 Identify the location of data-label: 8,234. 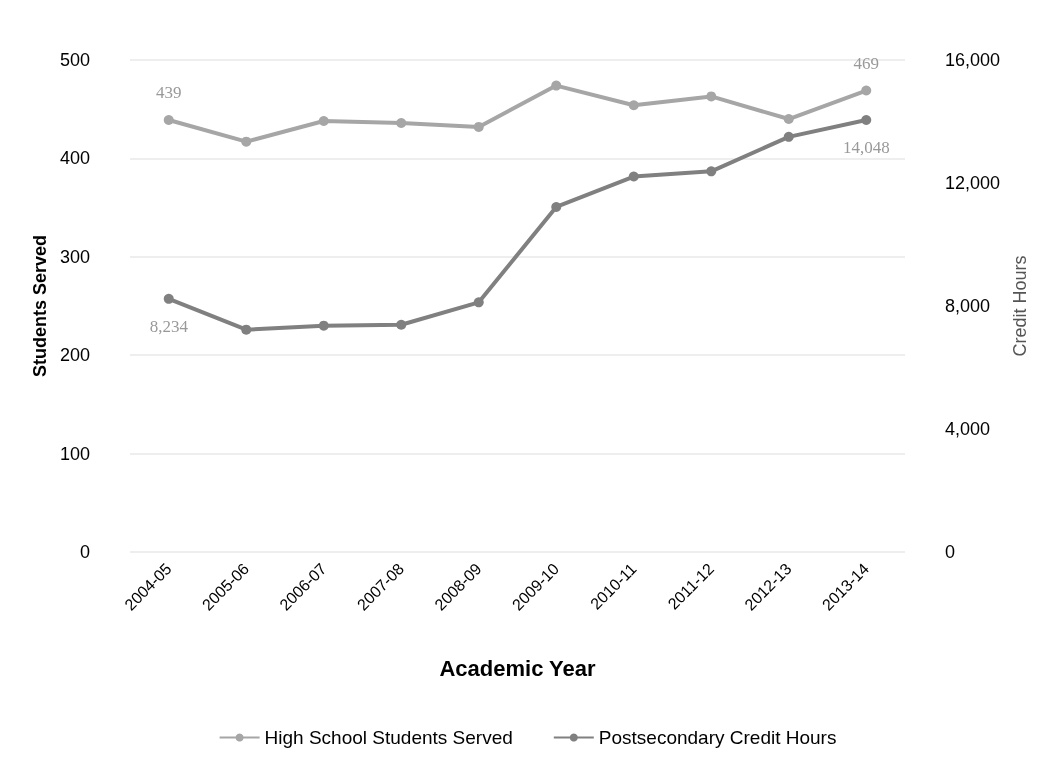
(169, 326).